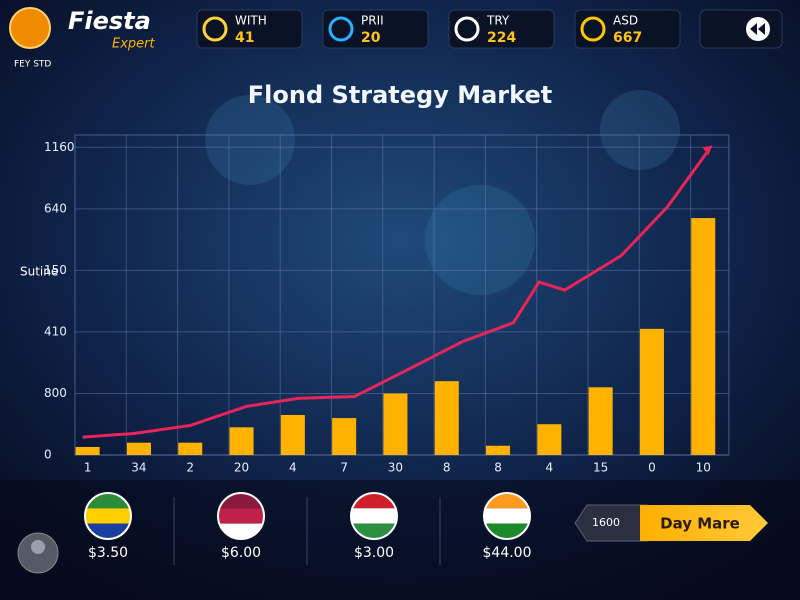  What do you see at coordinates (134, 44) in the screenshot?
I see `logo-sub: Expert` at bounding box center [134, 44].